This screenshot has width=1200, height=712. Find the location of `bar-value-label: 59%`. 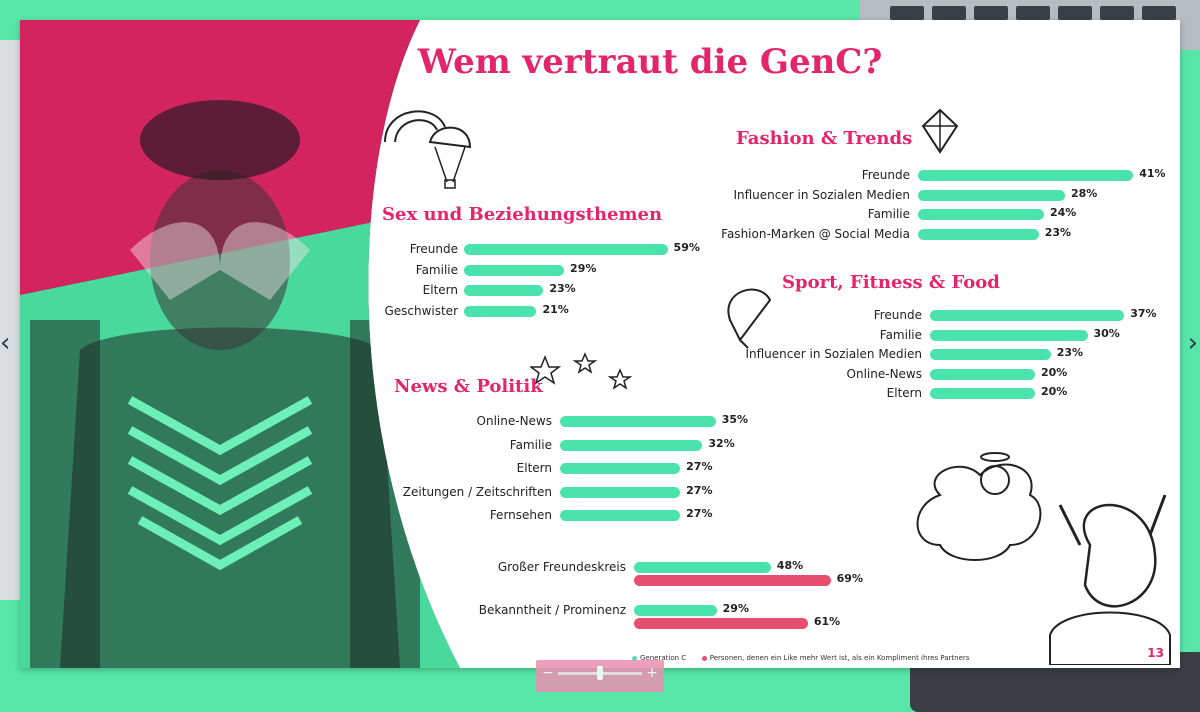

bar-value-label: 59% is located at coordinates (686, 247).